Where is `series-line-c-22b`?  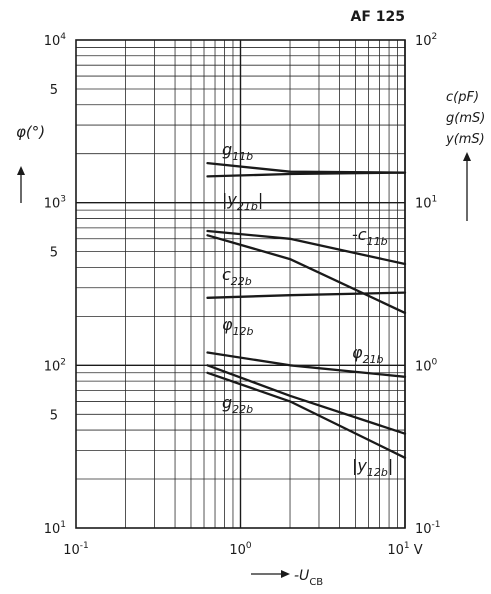 series-line-c-22b is located at coordinates (306, 274).